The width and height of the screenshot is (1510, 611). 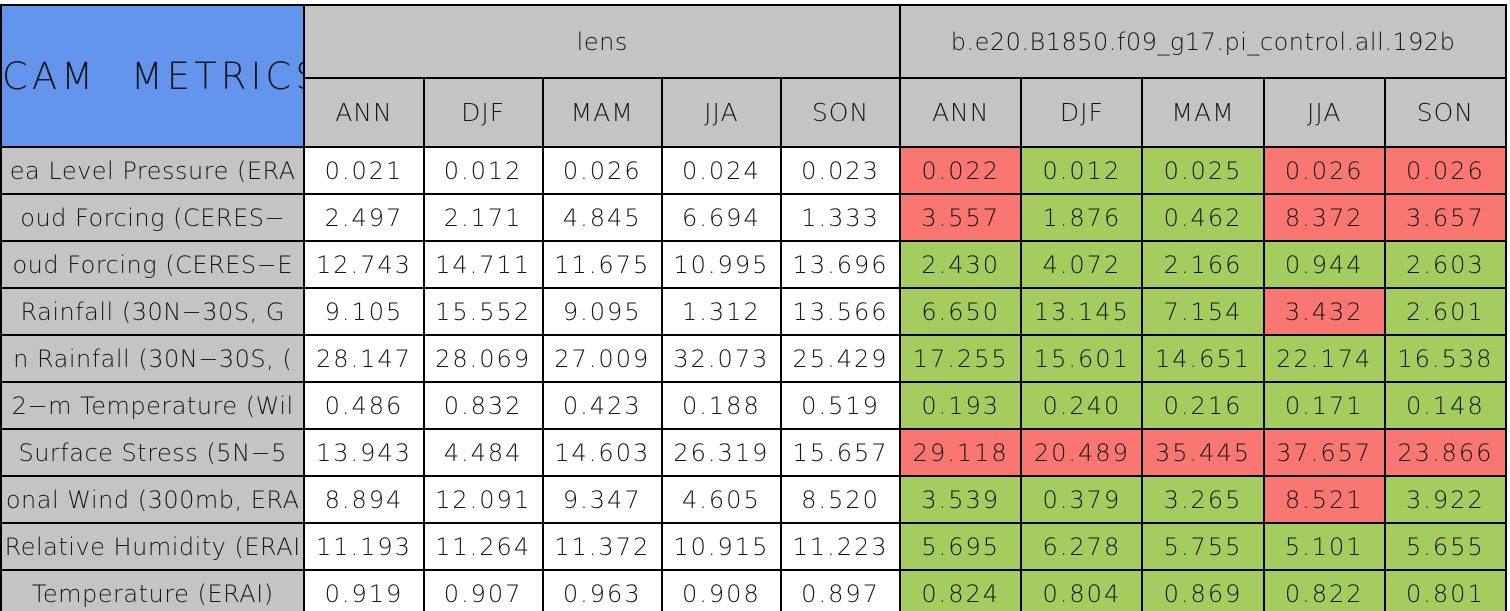 What do you see at coordinates (961, 499) in the screenshot?
I see `case-value-cell: 3.539` at bounding box center [961, 499].